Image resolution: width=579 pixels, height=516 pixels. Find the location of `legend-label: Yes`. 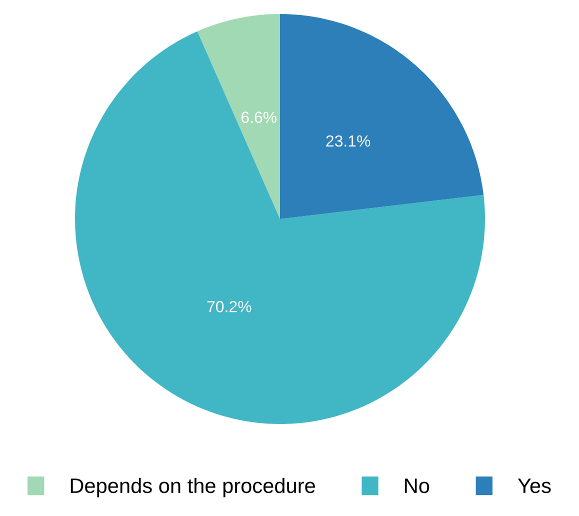

legend-label: Yes is located at coordinates (534, 486).